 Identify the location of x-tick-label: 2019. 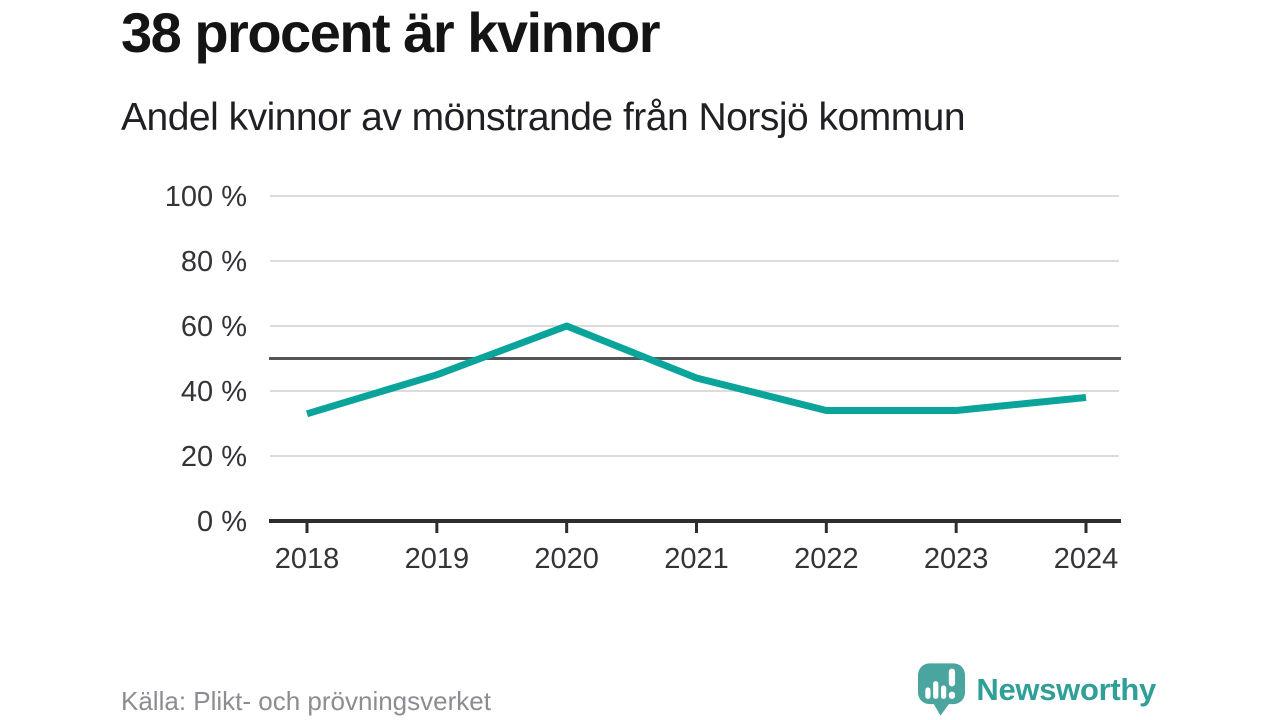
(437, 559).